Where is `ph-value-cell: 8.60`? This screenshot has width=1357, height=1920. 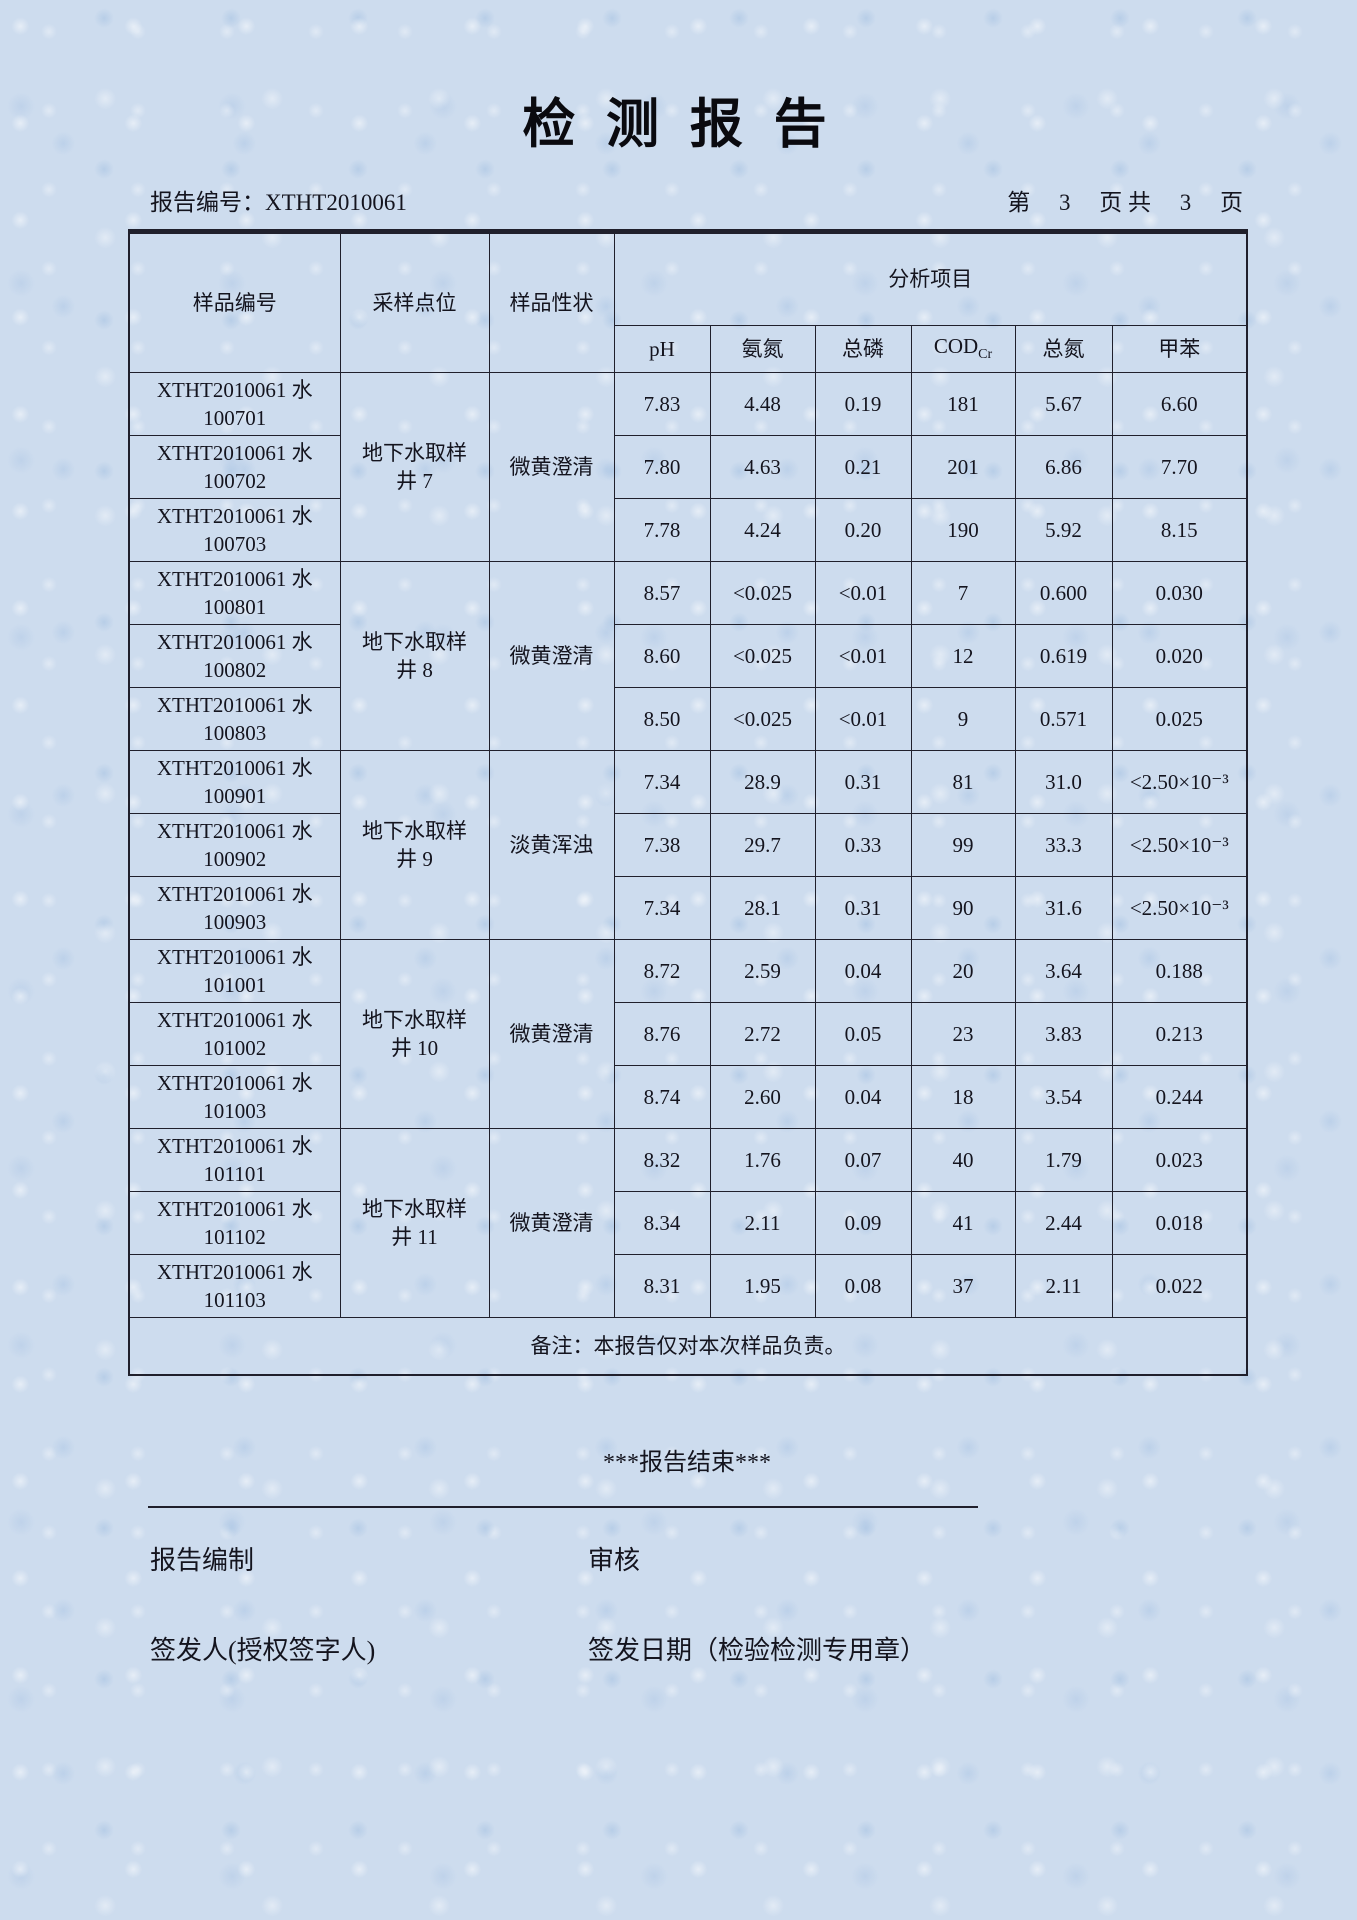
ph-value-cell: 8.60 is located at coordinates (662, 656).